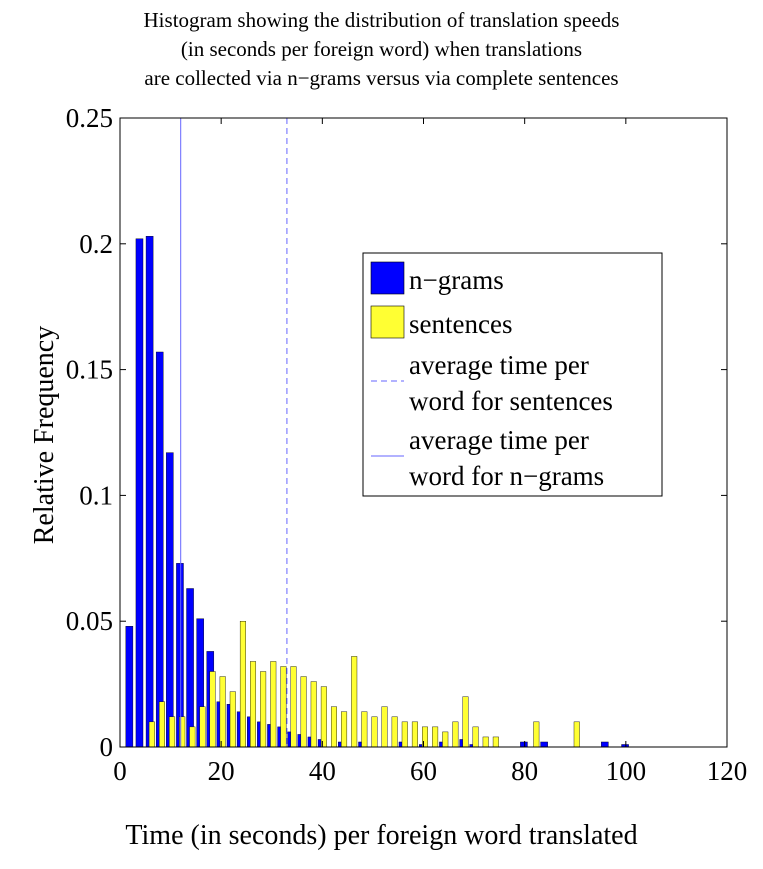 The image size is (763, 869). What do you see at coordinates (89, 118) in the screenshot?
I see `y-tick-label-5: 0.25` at bounding box center [89, 118].